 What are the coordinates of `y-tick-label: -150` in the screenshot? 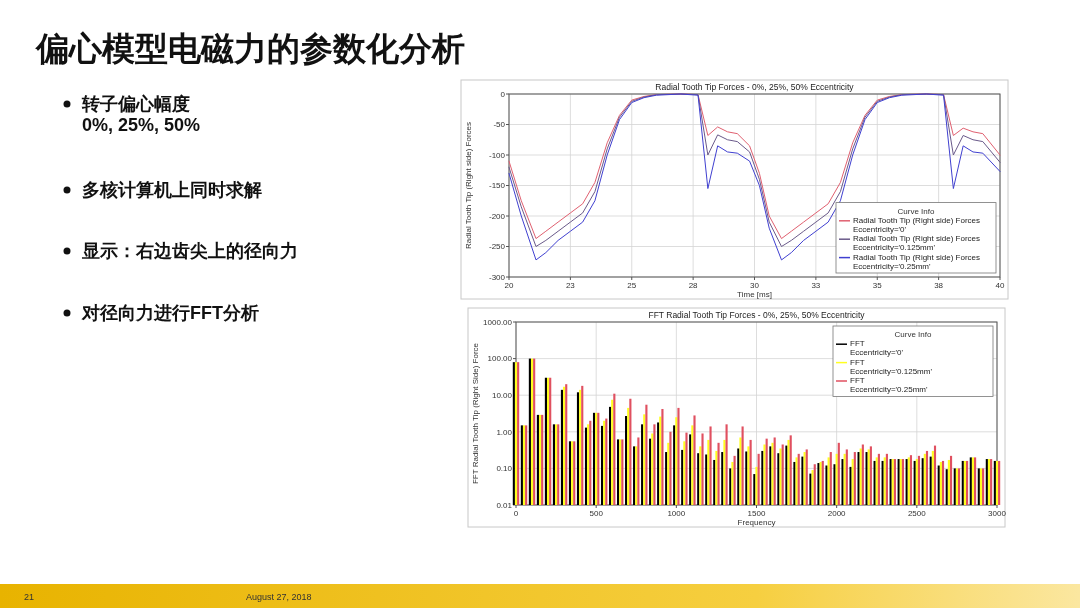 It's located at (497, 186).